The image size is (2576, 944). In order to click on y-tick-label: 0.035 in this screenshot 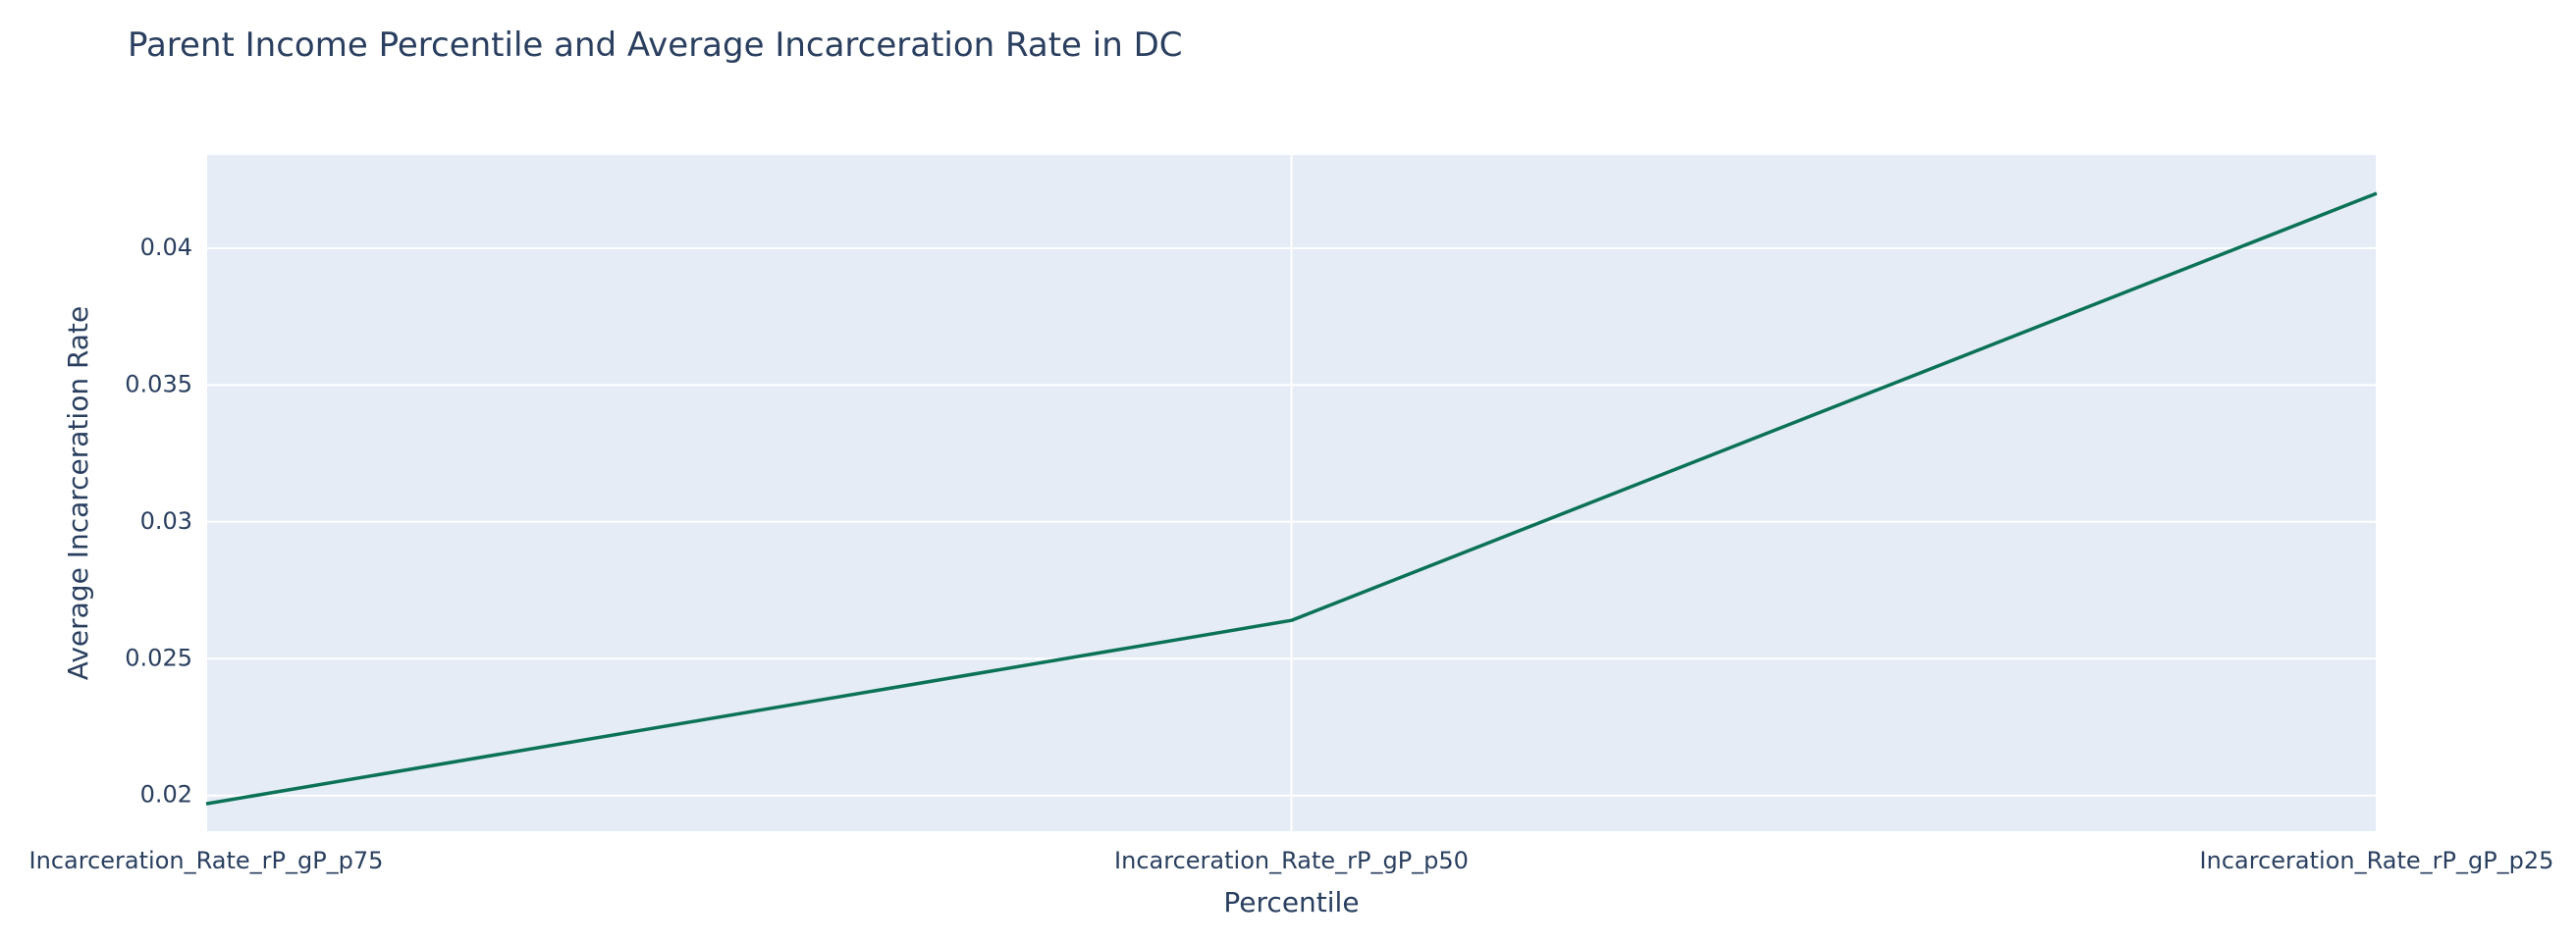, I will do `click(158, 383)`.